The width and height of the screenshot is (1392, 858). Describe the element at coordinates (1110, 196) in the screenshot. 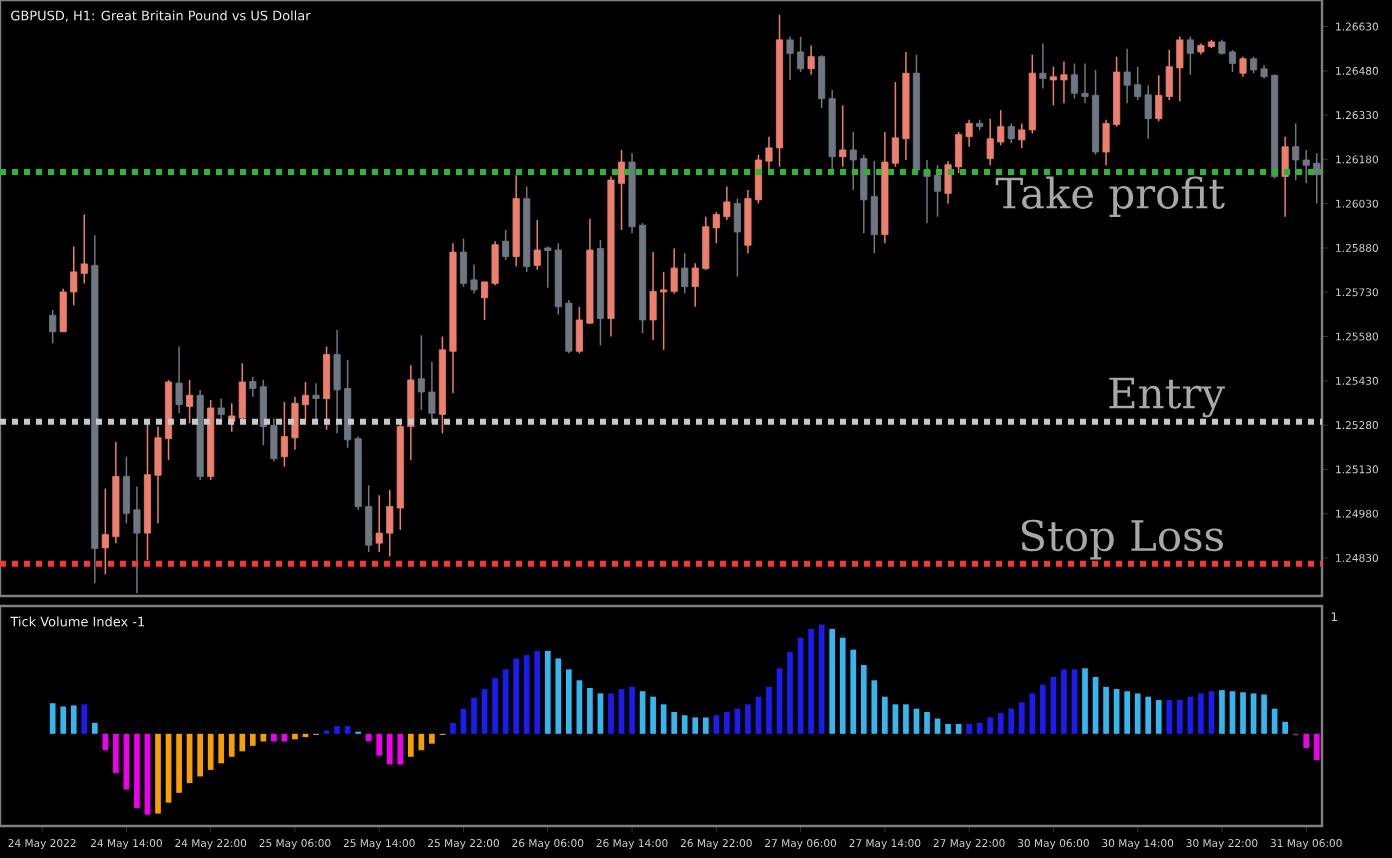

I see `ref-line-label: Take profit` at that location.